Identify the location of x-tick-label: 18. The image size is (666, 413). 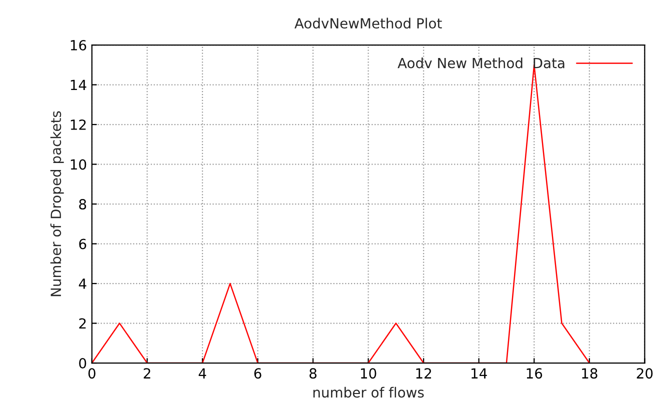
(590, 373).